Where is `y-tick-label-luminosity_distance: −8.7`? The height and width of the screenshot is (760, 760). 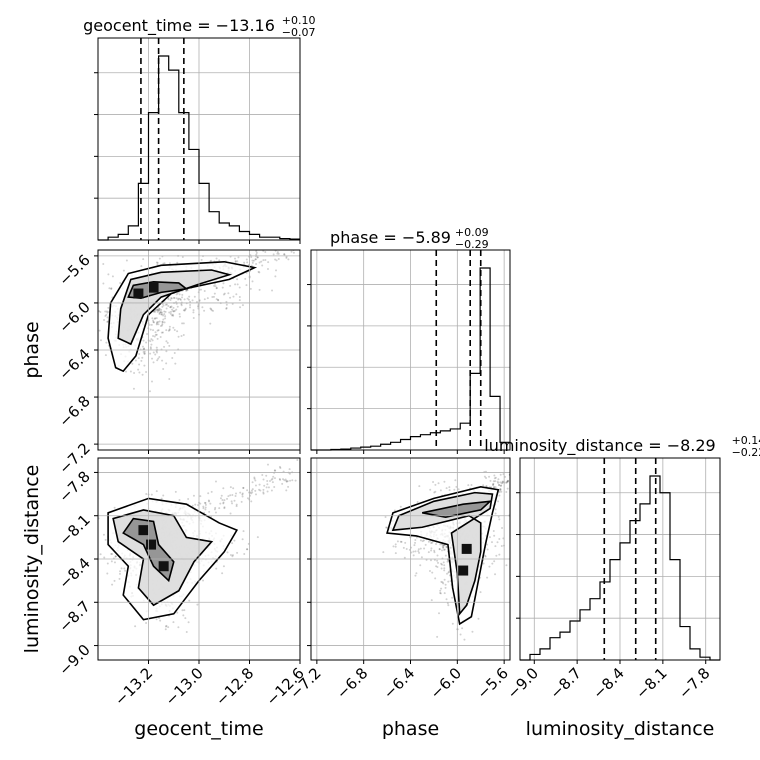
y-tick-label-luminosity_distance: −8.7 is located at coordinates (74, 616).